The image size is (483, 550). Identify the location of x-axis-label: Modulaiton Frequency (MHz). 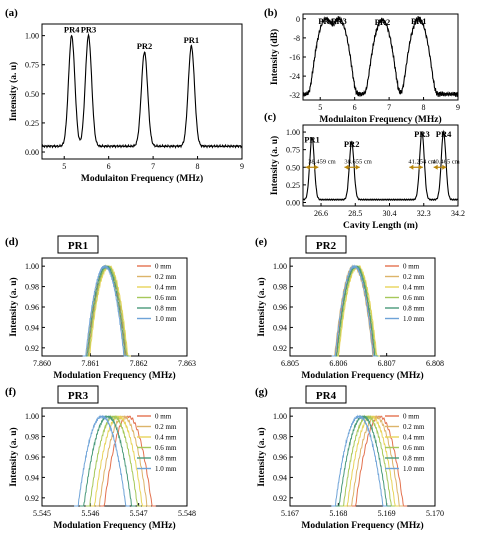
(142, 178).